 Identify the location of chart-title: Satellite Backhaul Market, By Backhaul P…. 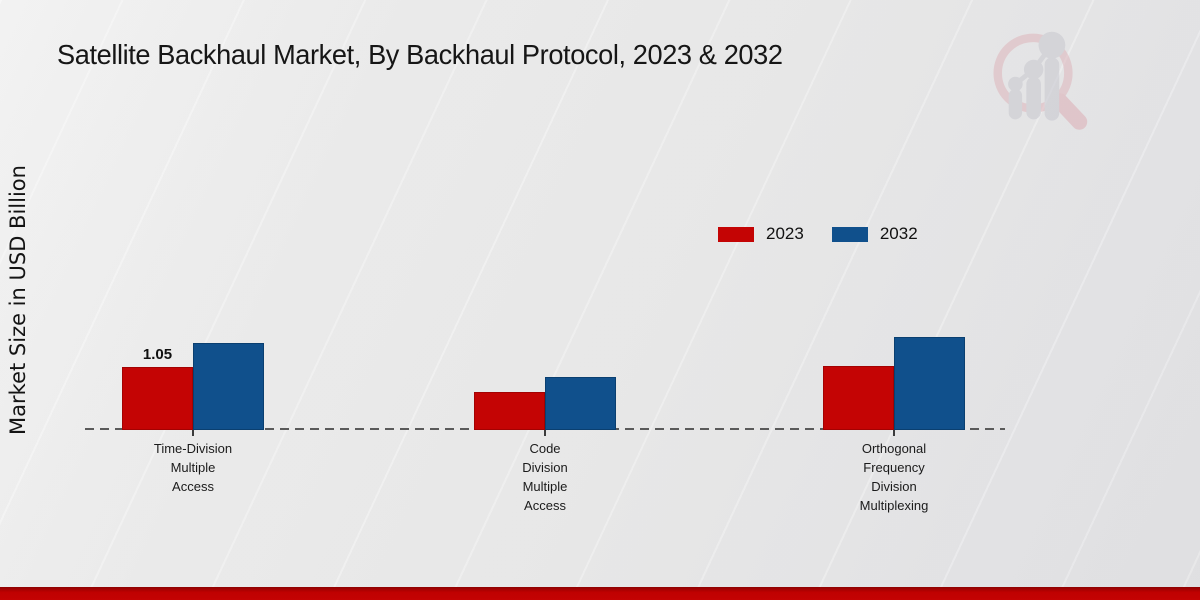
(420, 54).